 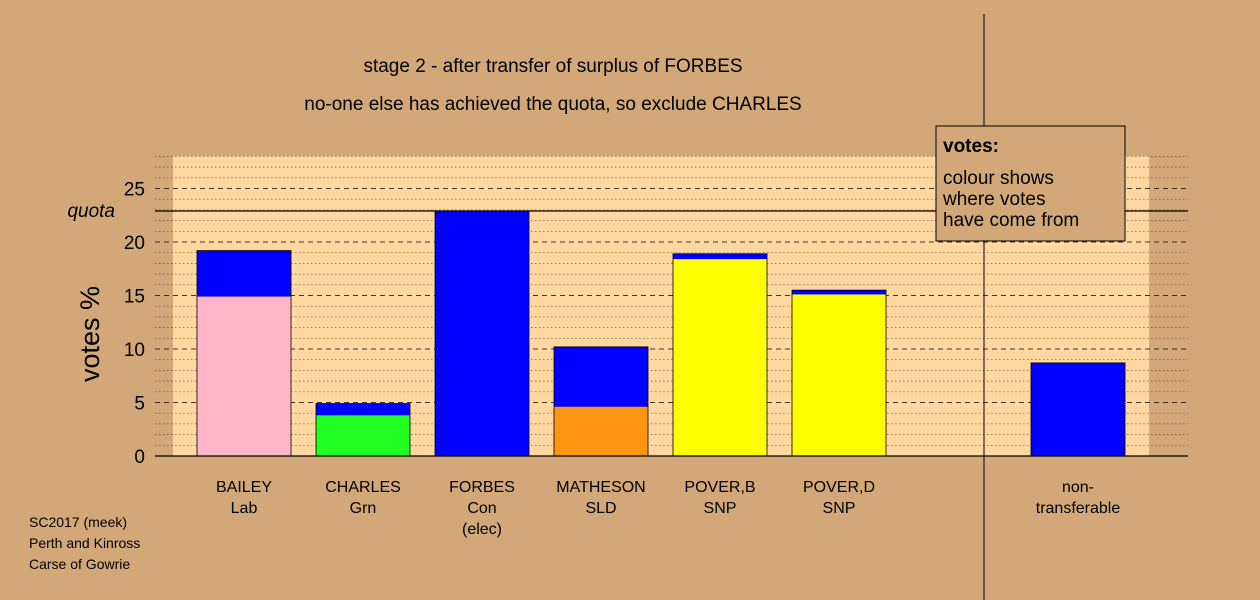 What do you see at coordinates (78, 522) in the screenshot?
I see `footer-line: SC2017 (meek)` at bounding box center [78, 522].